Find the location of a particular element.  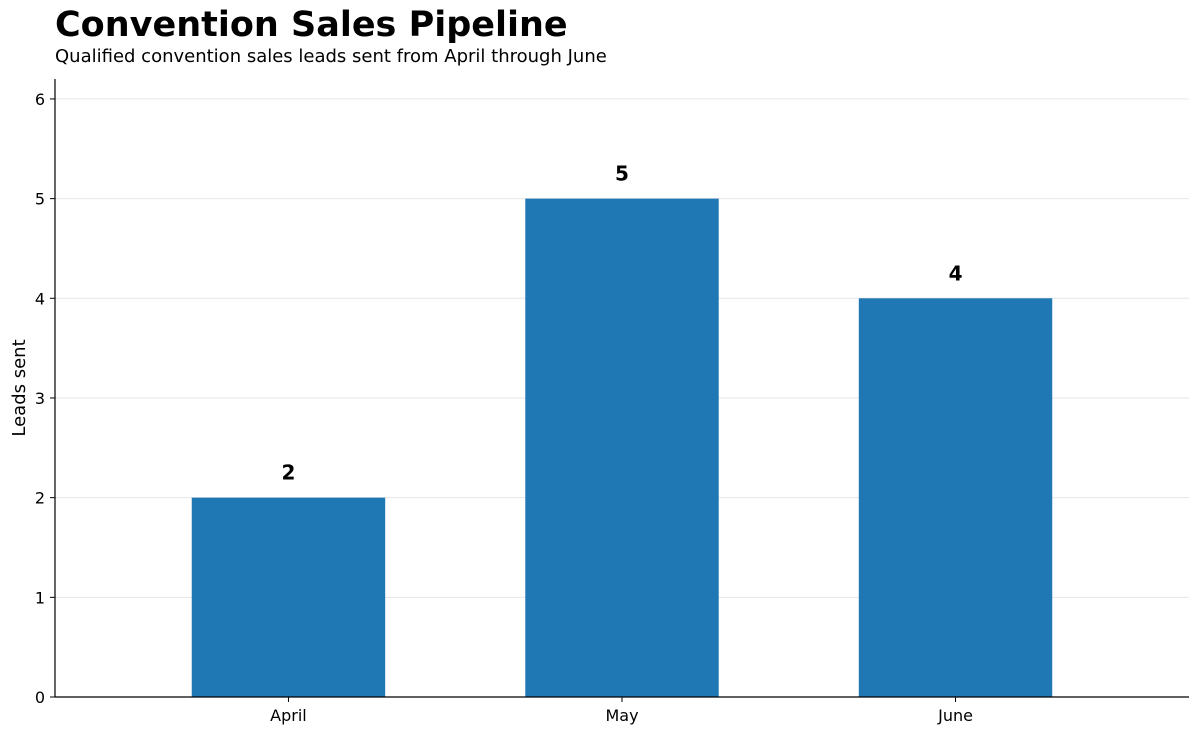

bar-april is located at coordinates (288, 597).